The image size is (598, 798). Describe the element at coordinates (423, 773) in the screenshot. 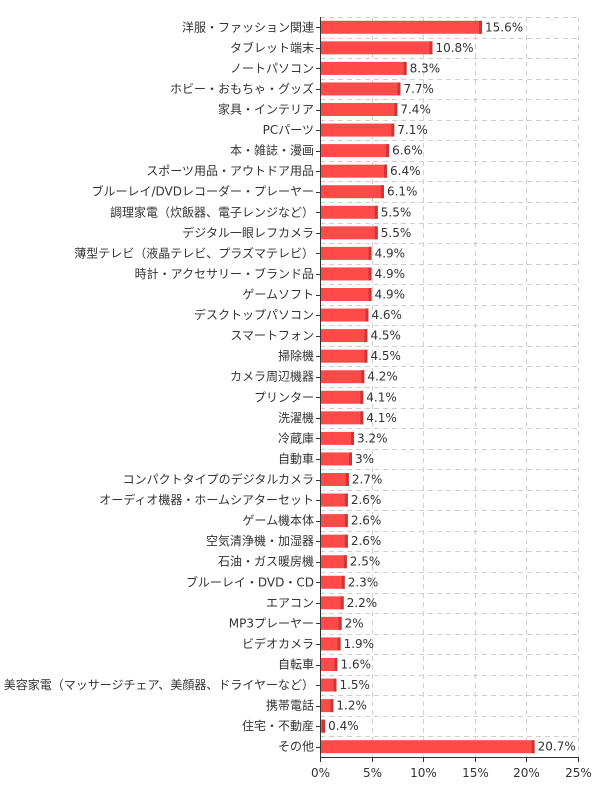

I see `x-tick-label: 10%` at that location.